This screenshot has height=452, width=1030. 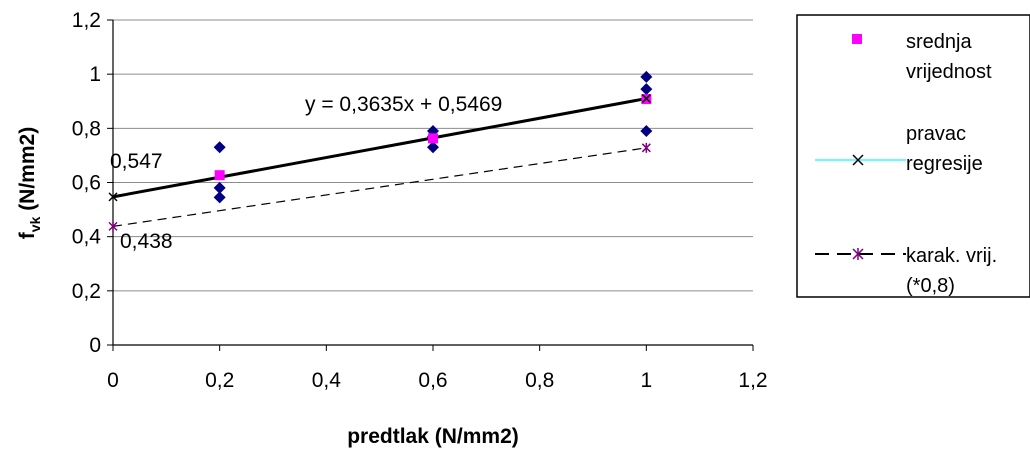 I want to click on equation-label: y = 0,3635x + 0,5469, so click(x=403, y=104).